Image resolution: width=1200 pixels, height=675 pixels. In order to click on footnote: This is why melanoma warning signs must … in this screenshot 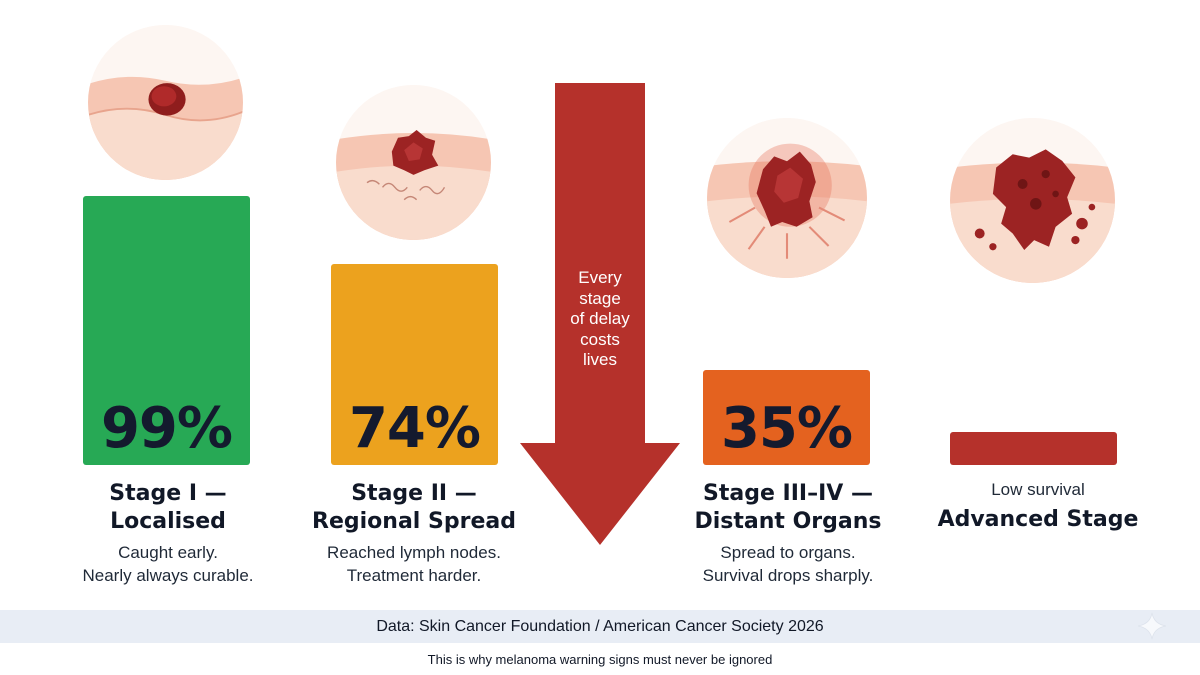, I will do `click(600, 659)`.